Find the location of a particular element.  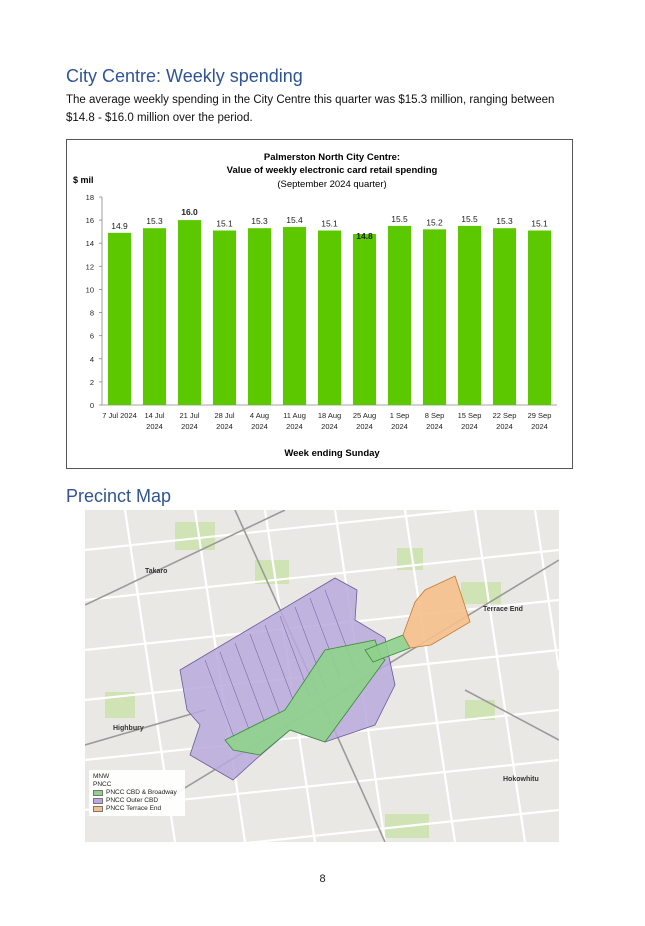

x-tick-label: 11 Aug is located at coordinates (294, 415).